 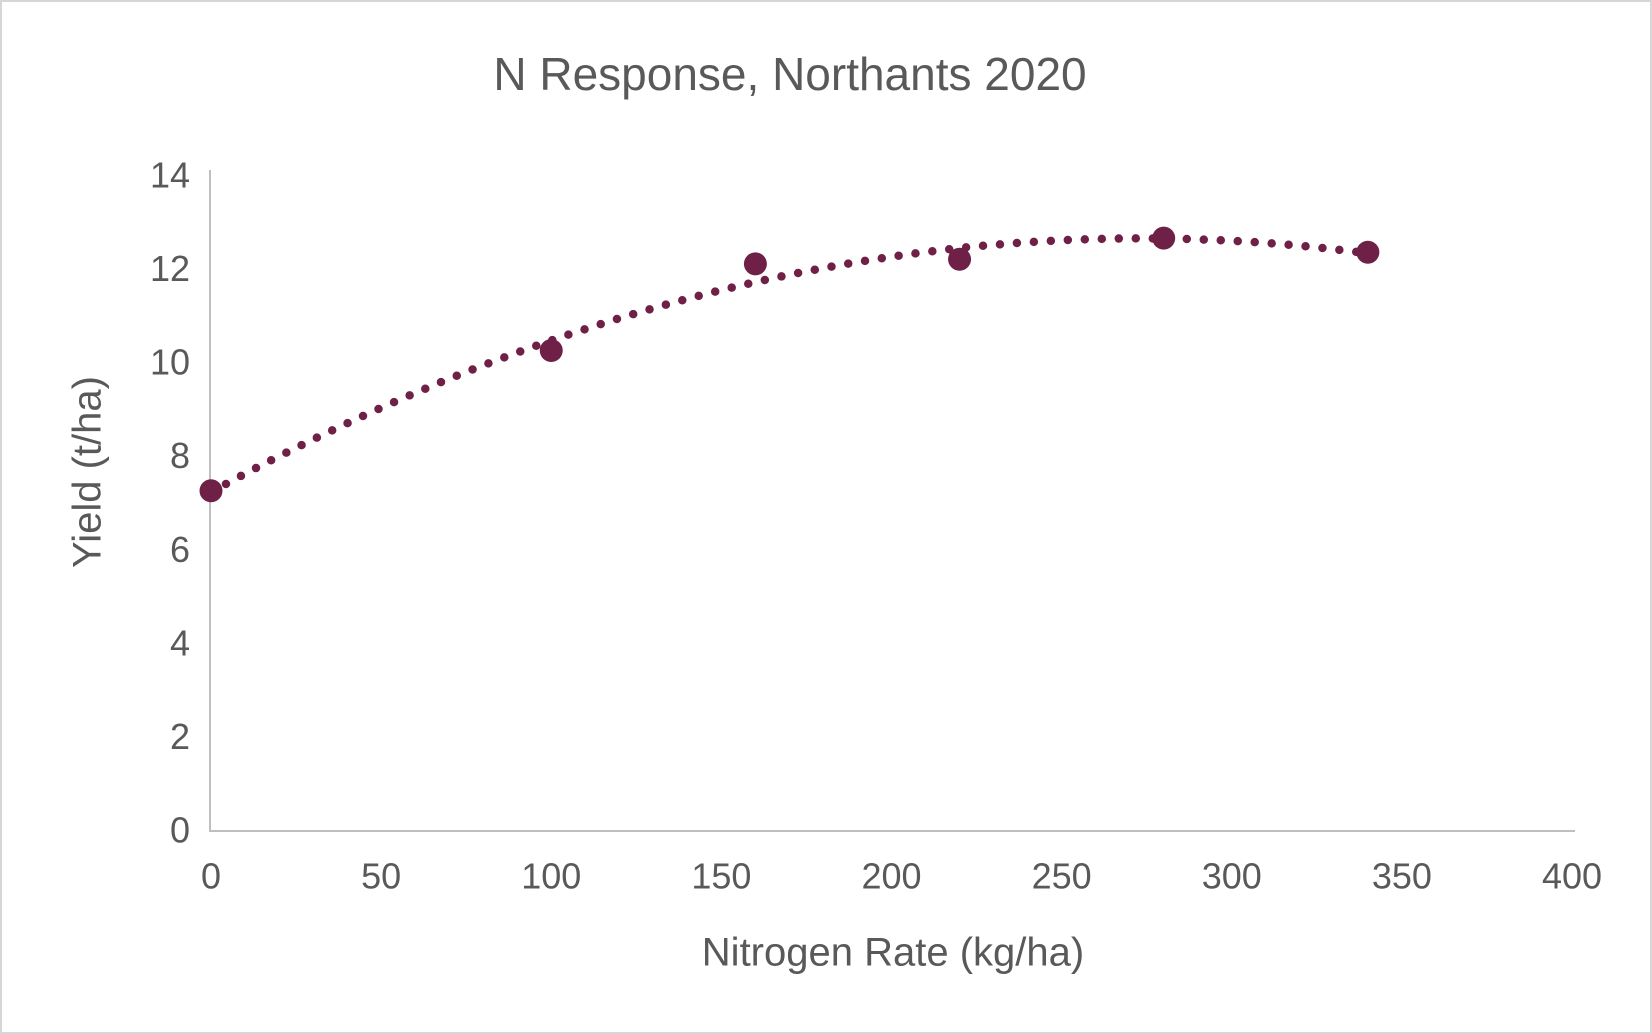 I want to click on y-tick-label: 6, so click(x=180, y=549).